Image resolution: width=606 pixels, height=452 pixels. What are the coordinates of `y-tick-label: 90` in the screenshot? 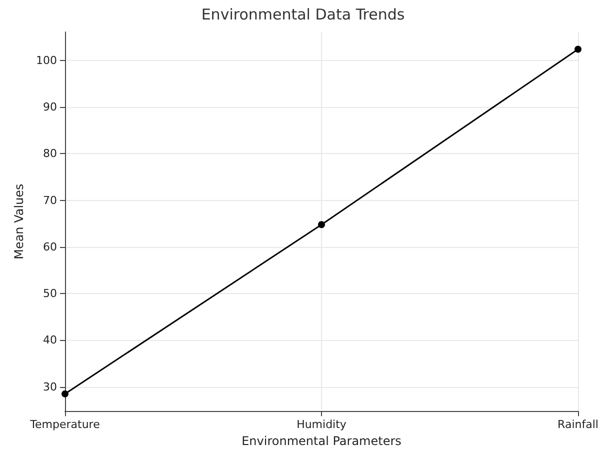 It's located at (50, 107).